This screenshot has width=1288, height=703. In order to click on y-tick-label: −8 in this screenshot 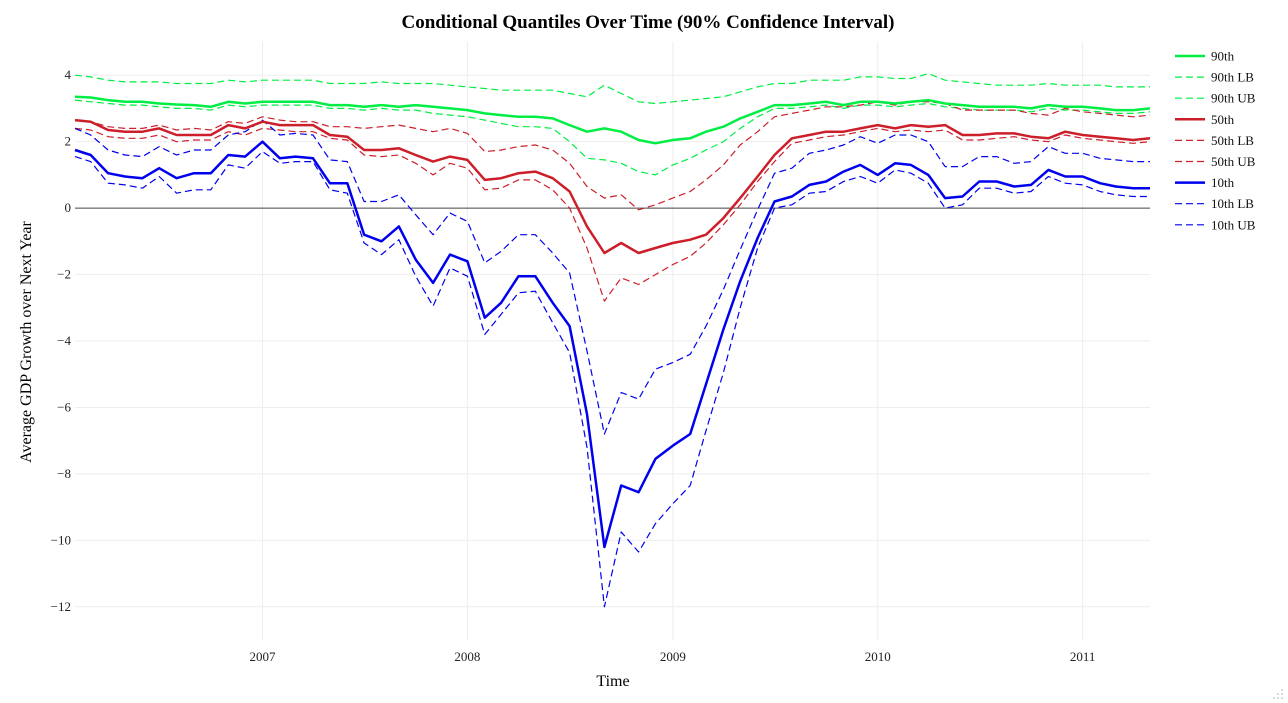, I will do `click(64, 473)`.